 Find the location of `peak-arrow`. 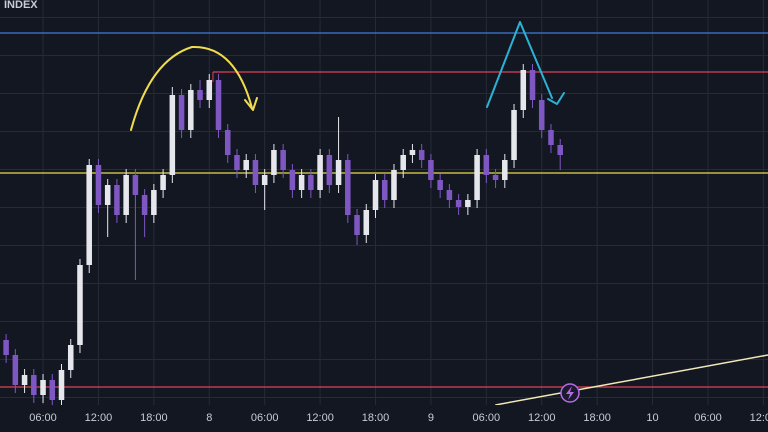

peak-arrow is located at coordinates (519, 64).